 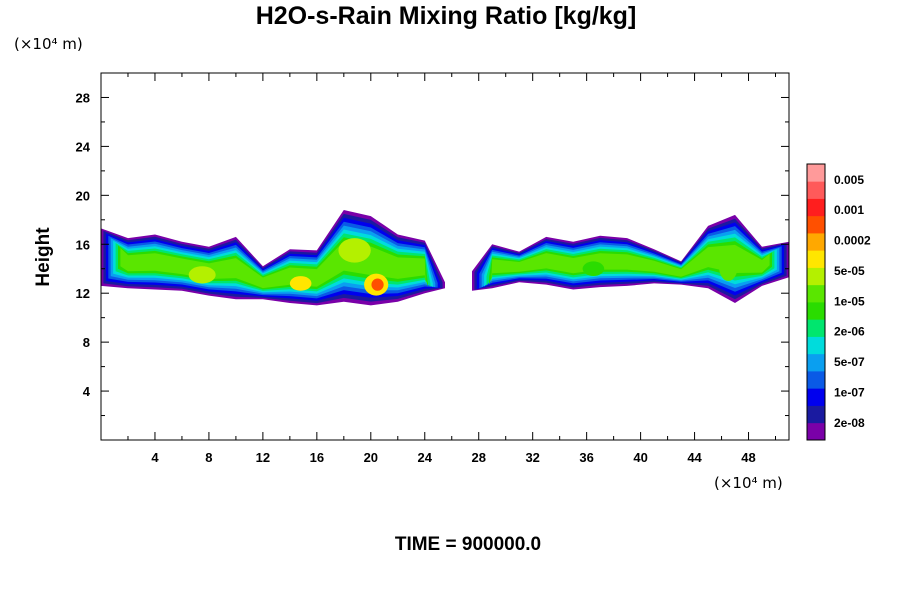 I want to click on colorbar-label: 0.005, so click(x=849, y=180).